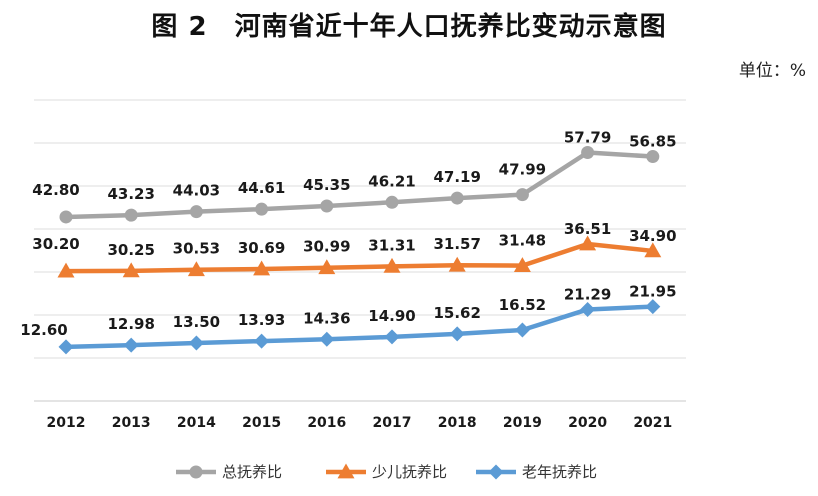 The image size is (818, 496). Describe the element at coordinates (391, 316) in the screenshot. I see `data-label: 14.90` at that location.